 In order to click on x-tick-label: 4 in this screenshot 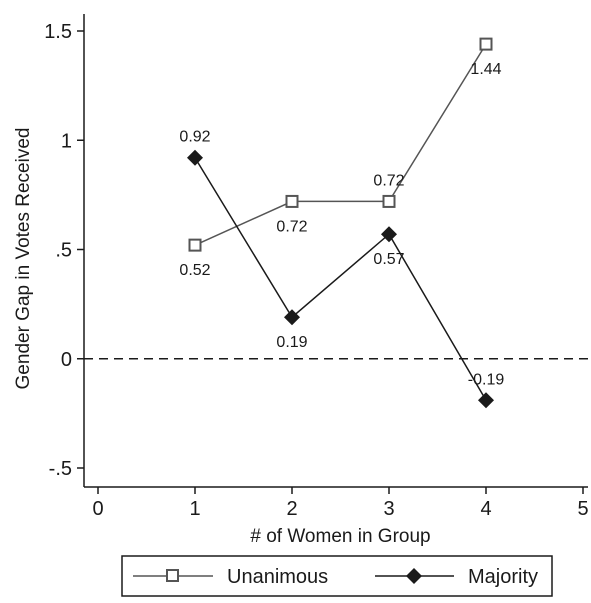, I will do `click(485, 509)`.